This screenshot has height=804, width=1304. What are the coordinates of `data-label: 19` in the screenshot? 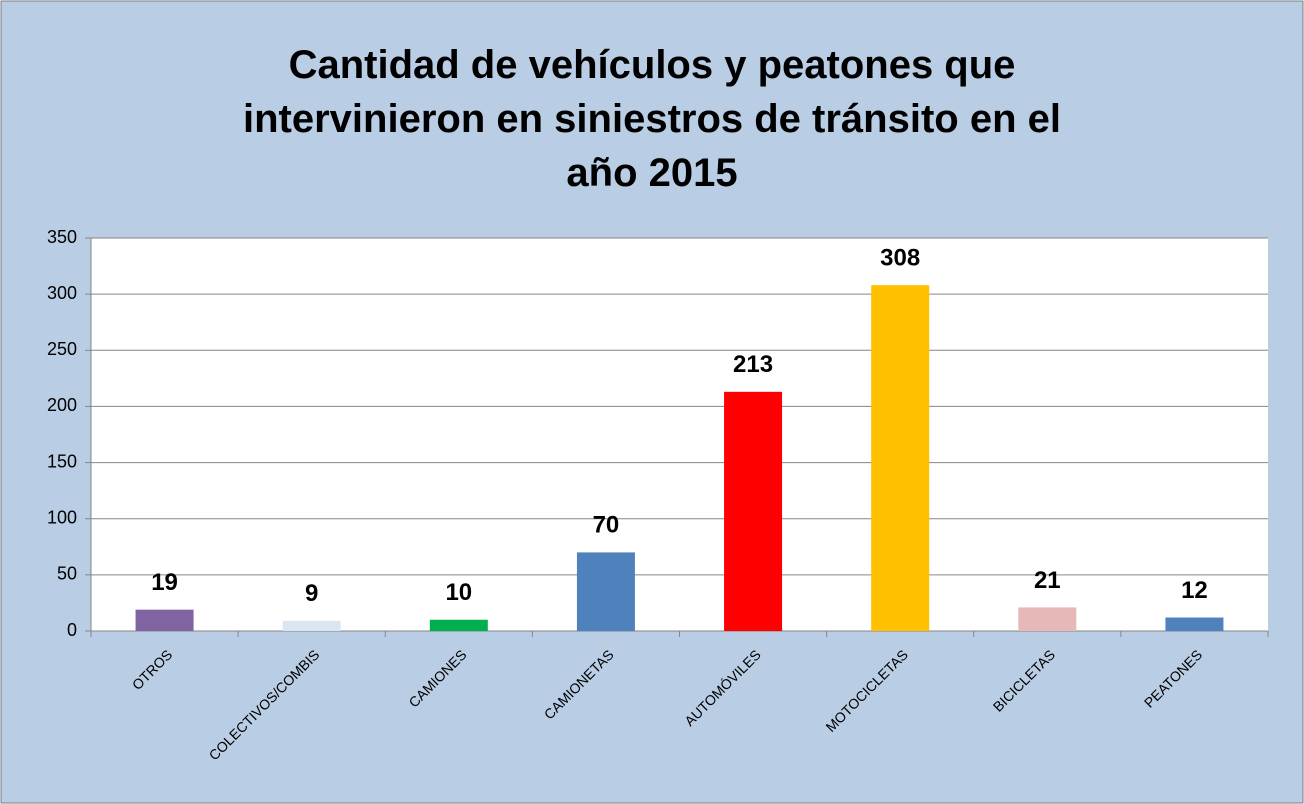 It's located at (164, 582).